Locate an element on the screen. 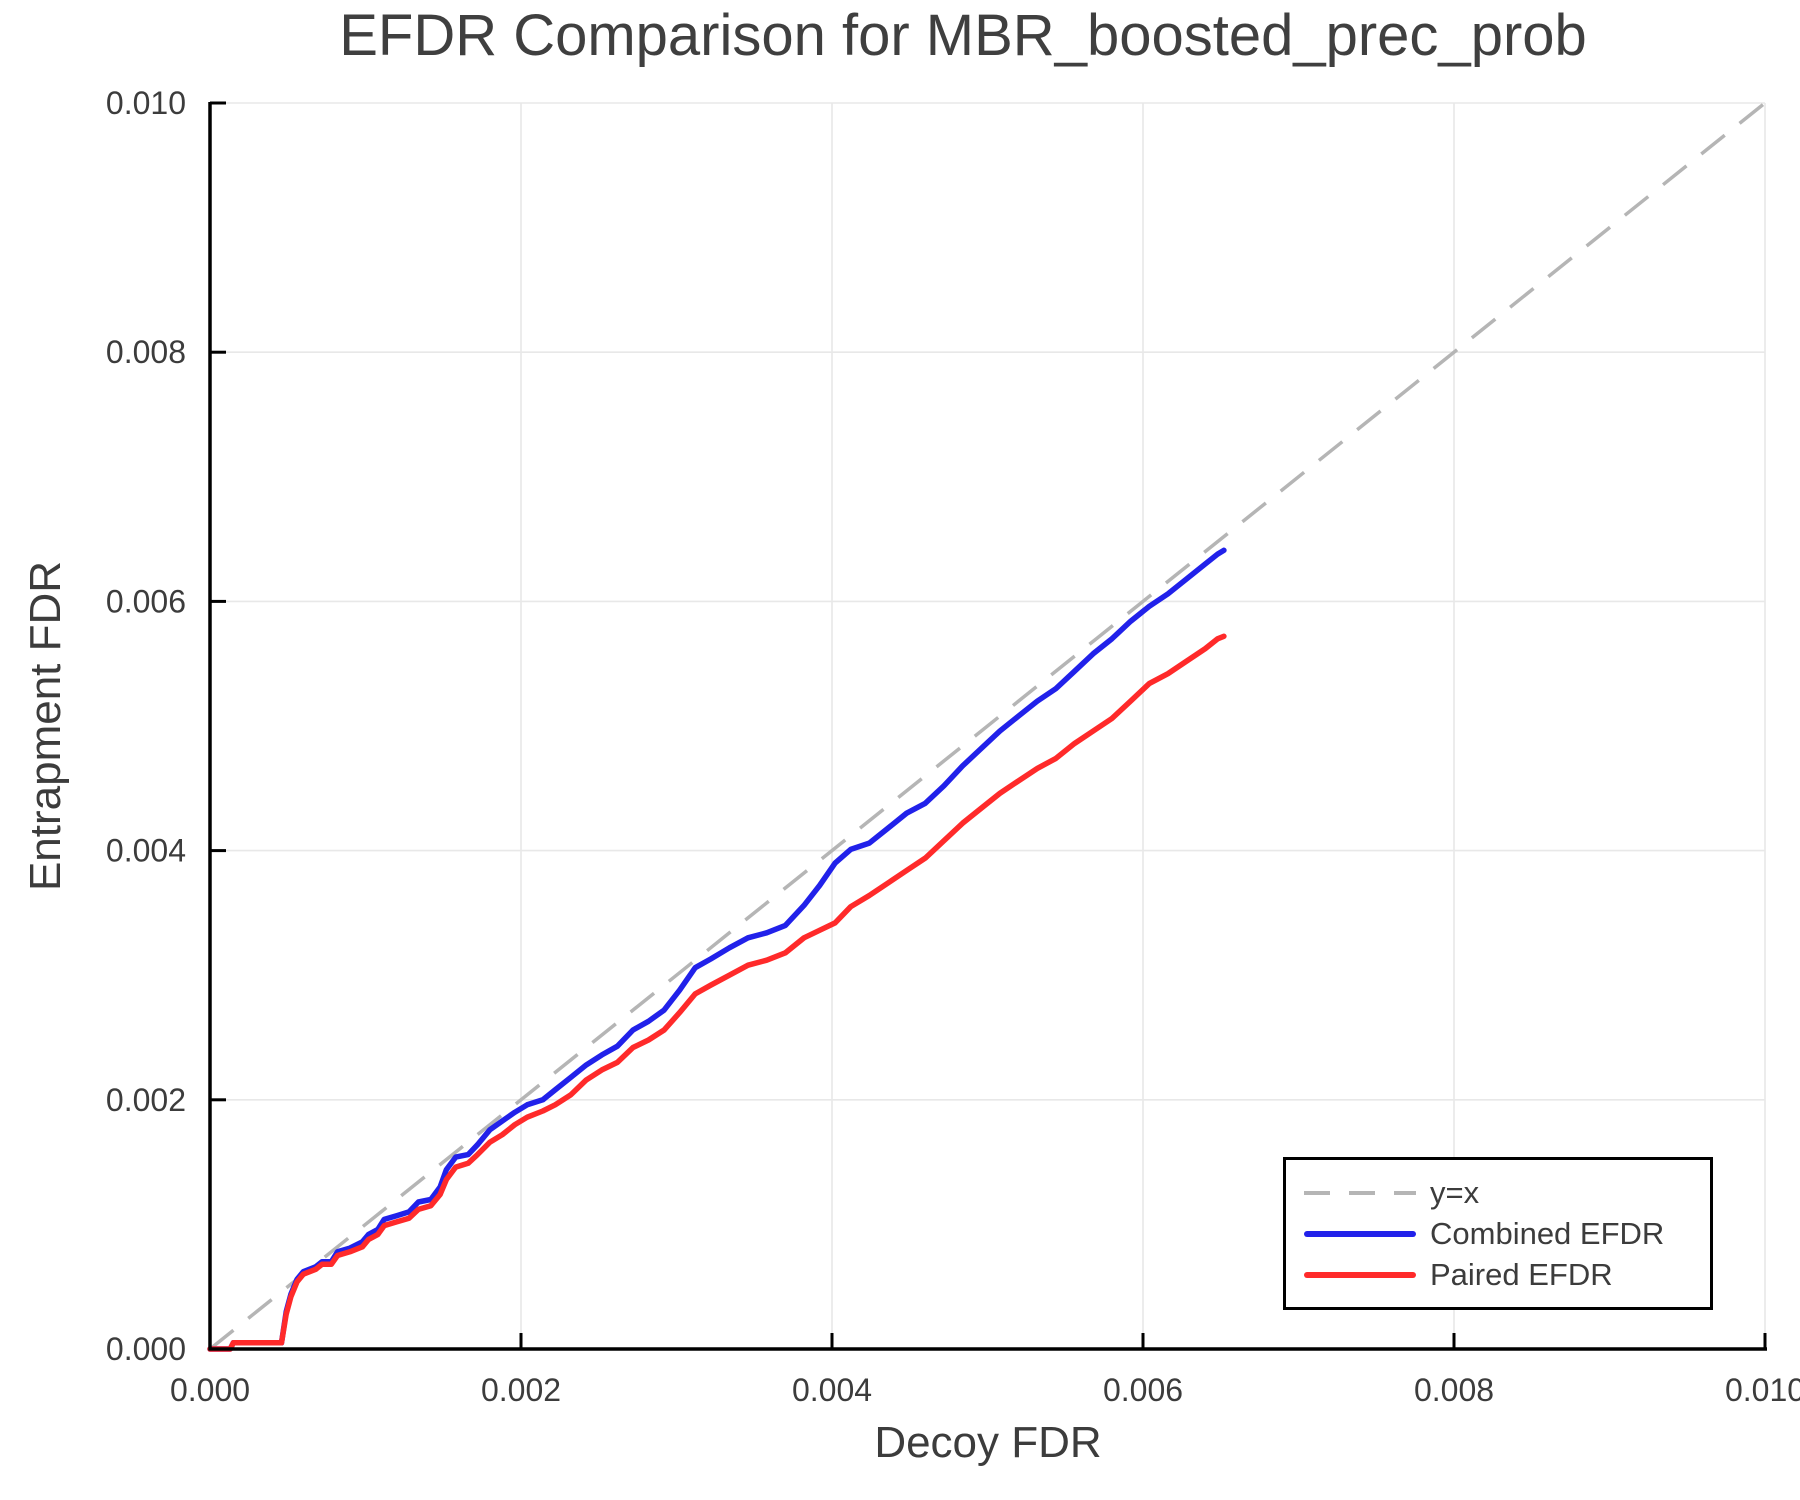  legend-label: y=x is located at coordinates (1455, 1192).